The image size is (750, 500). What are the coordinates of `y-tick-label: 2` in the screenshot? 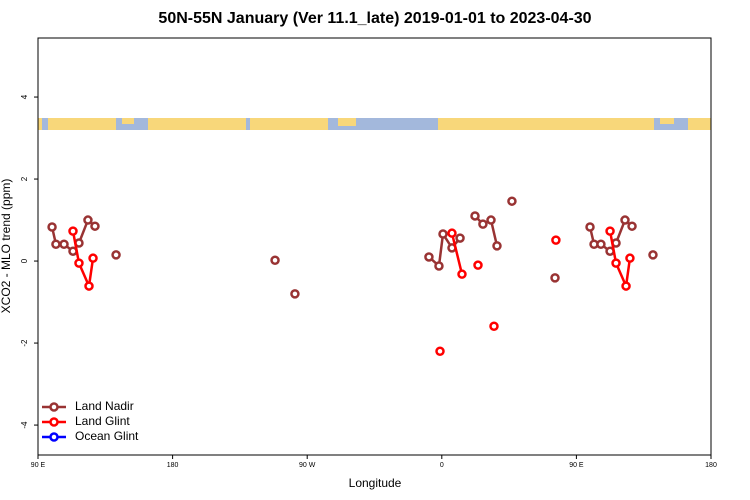 It's located at (24, 178).